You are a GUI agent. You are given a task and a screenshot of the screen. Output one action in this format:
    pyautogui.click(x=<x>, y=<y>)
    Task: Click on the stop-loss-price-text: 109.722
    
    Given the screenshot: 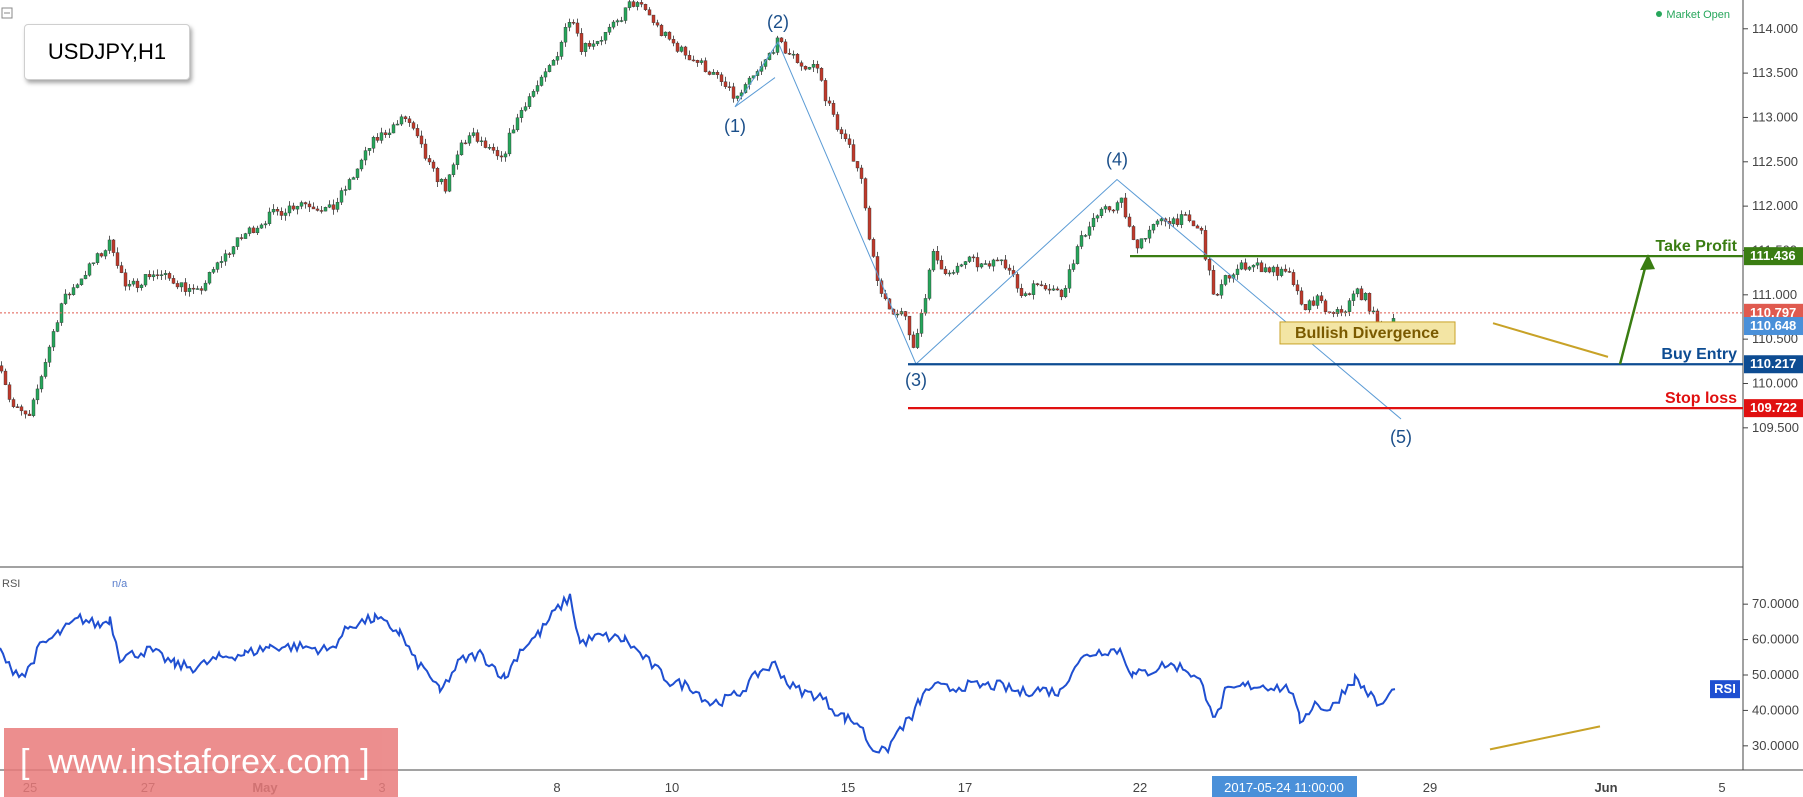 What is the action you would take?
    pyautogui.click(x=1773, y=407)
    